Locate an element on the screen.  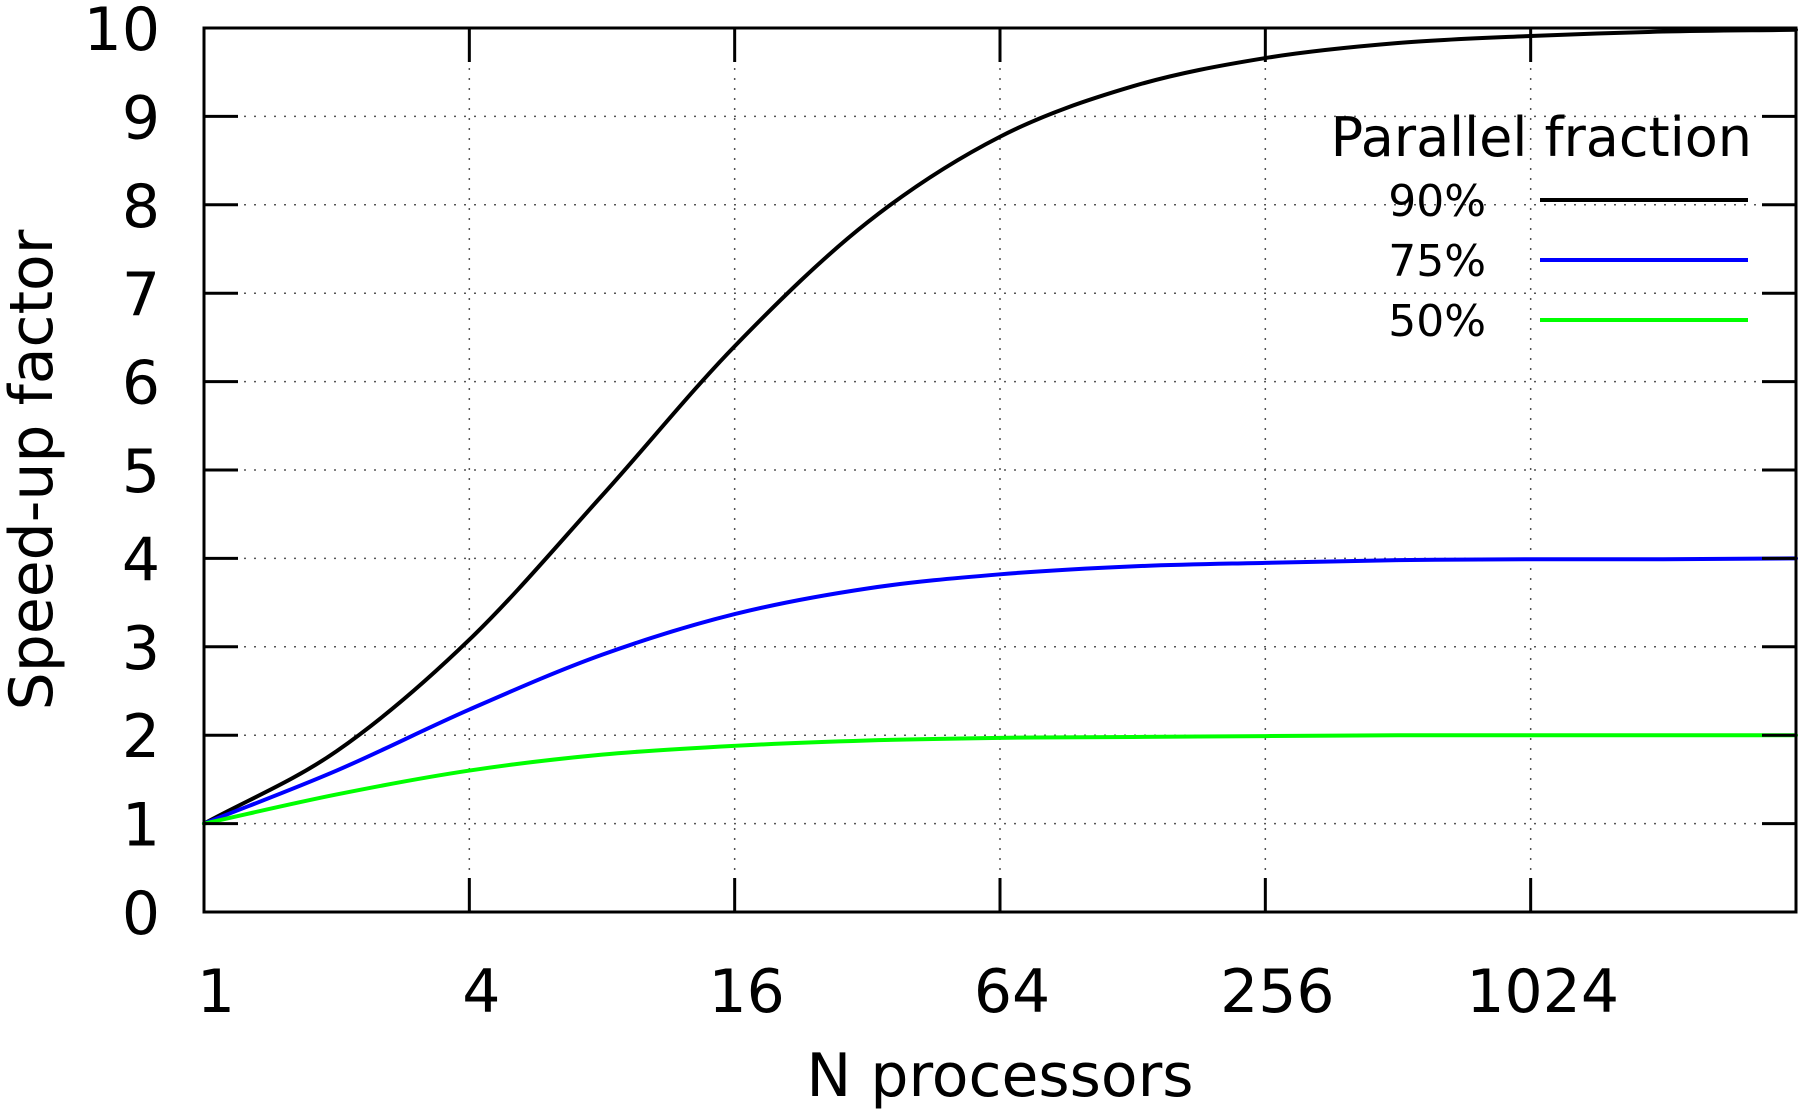
series-line-50pct is located at coordinates (1000, 779).